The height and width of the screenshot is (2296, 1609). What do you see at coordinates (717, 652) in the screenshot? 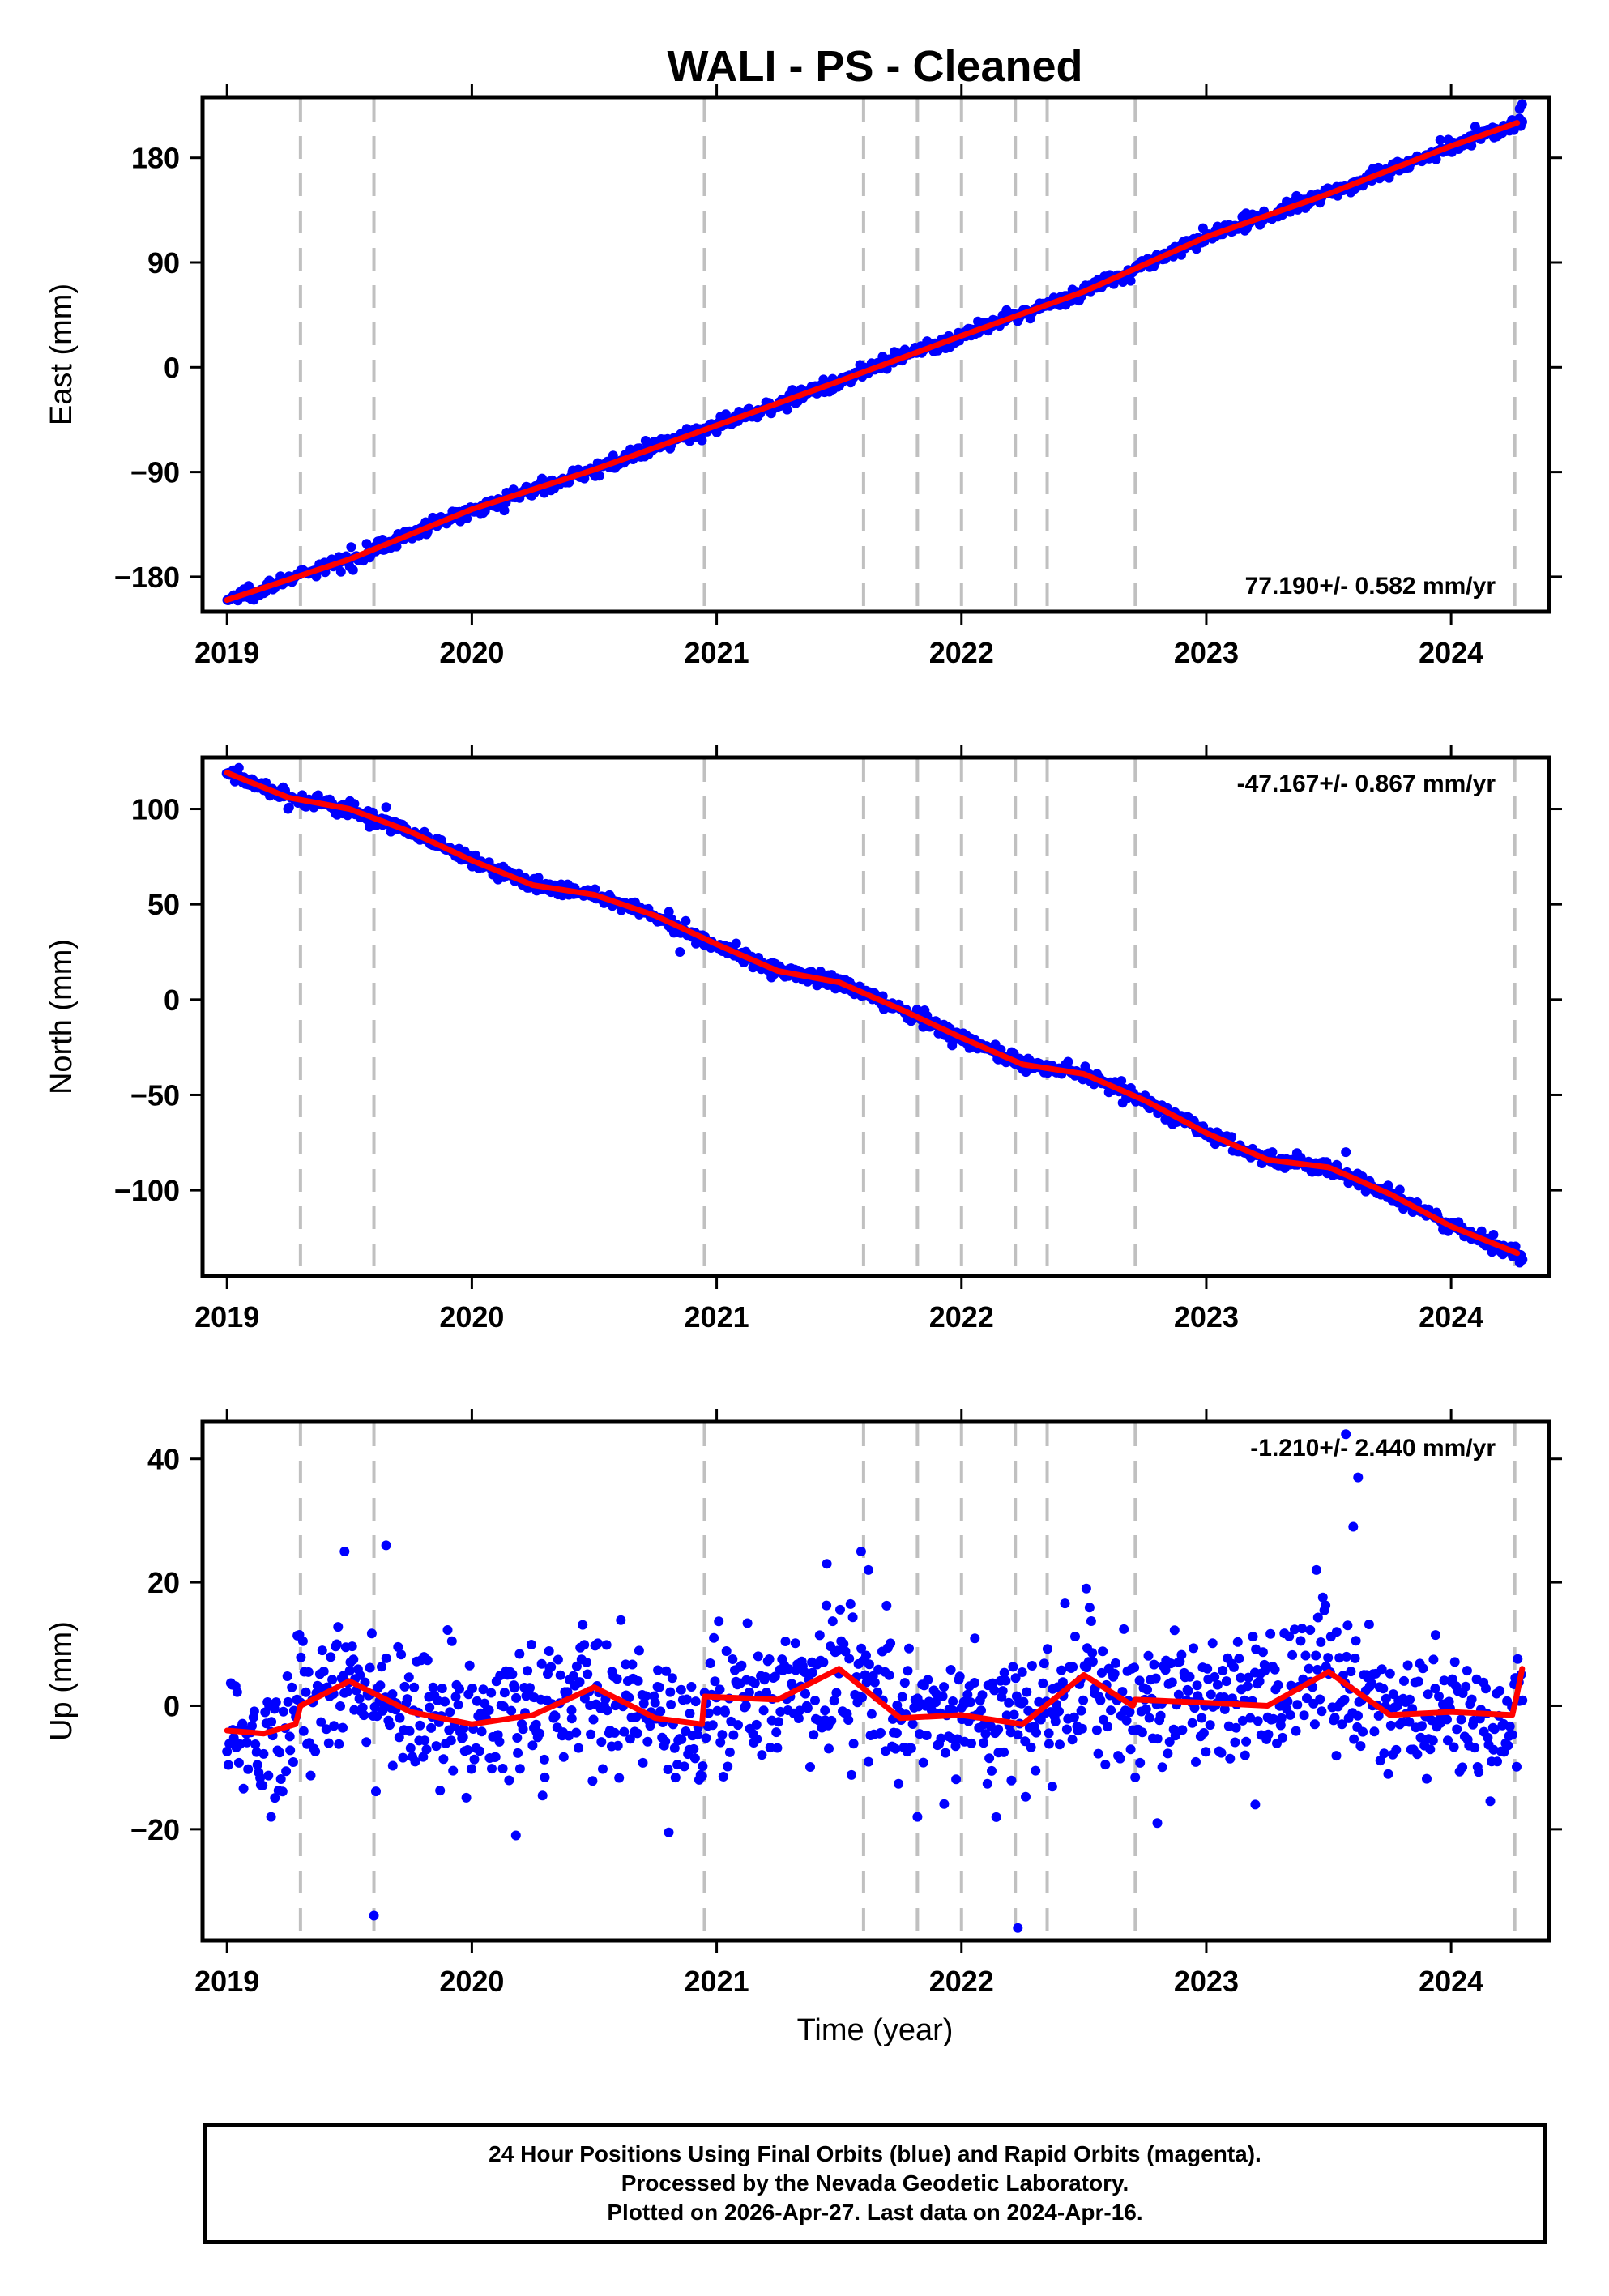
I see `east-x-tick-label-2: 2021` at bounding box center [717, 652].